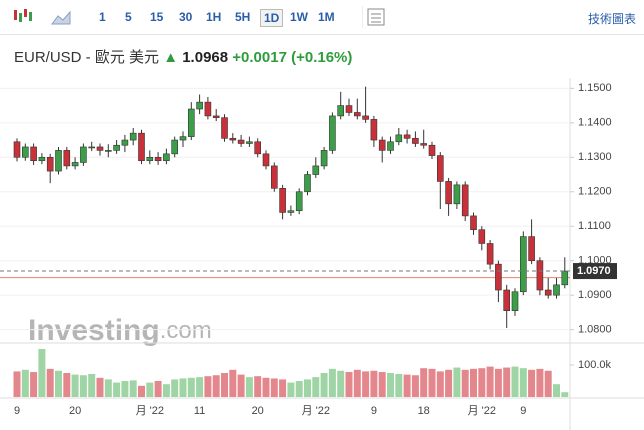  Describe the element at coordinates (186, 330) in the screenshot. I see `watermark-suffix: .com` at that location.